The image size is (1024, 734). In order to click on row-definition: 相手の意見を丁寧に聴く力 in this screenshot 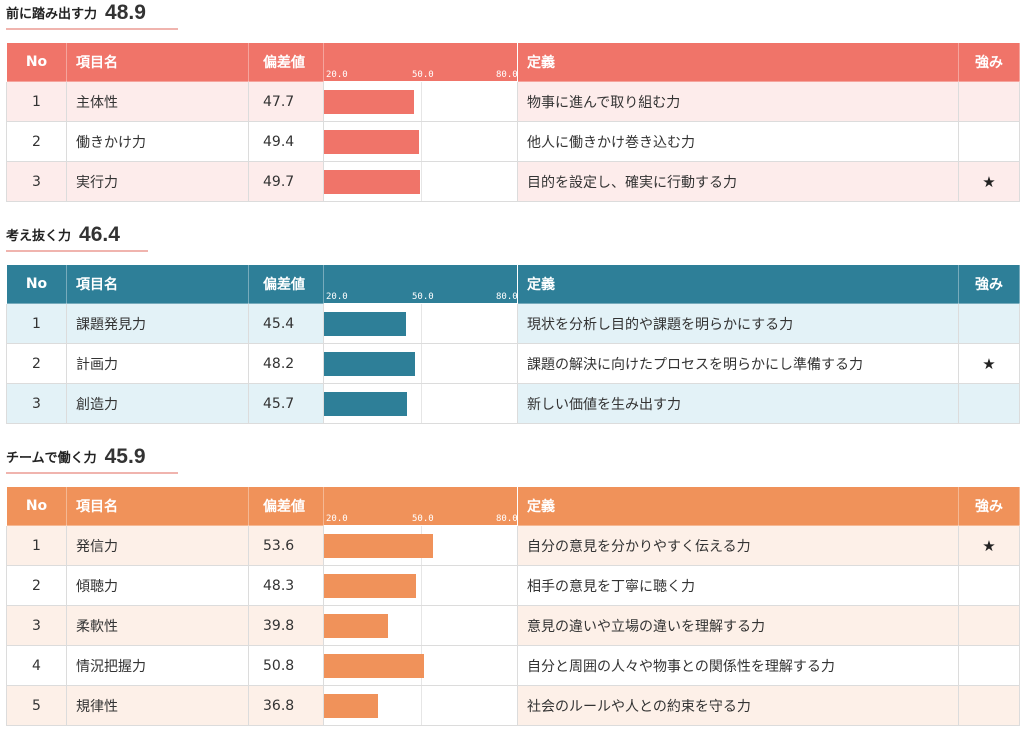, I will do `click(738, 585)`.